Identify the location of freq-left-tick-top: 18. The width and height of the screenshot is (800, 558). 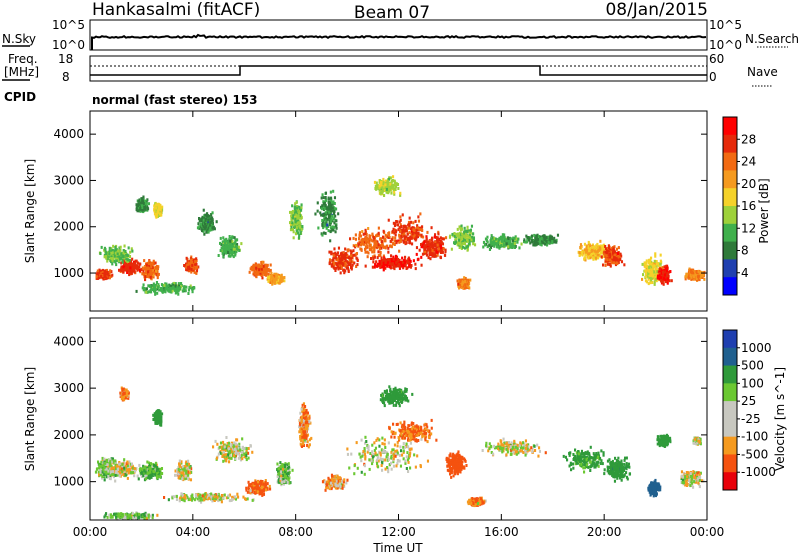
(65, 59).